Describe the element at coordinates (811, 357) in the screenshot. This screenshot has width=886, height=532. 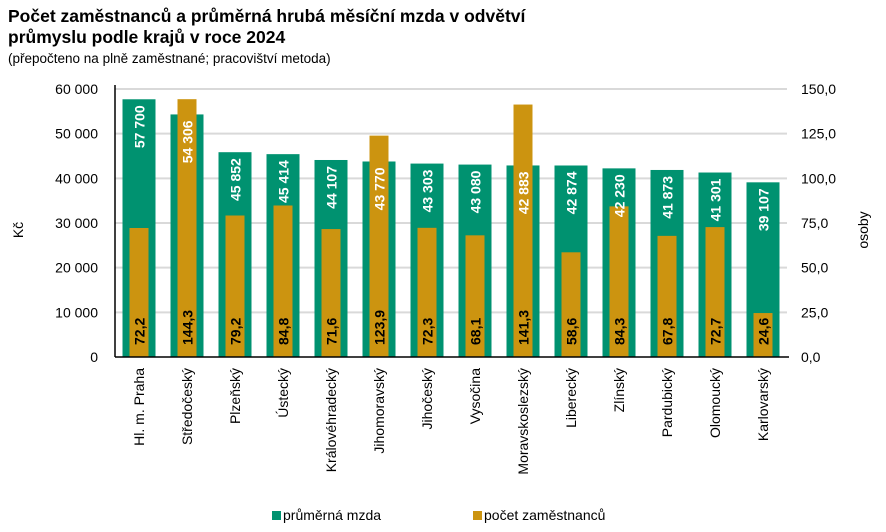
I see `y2-tick-label: 0,0` at that location.